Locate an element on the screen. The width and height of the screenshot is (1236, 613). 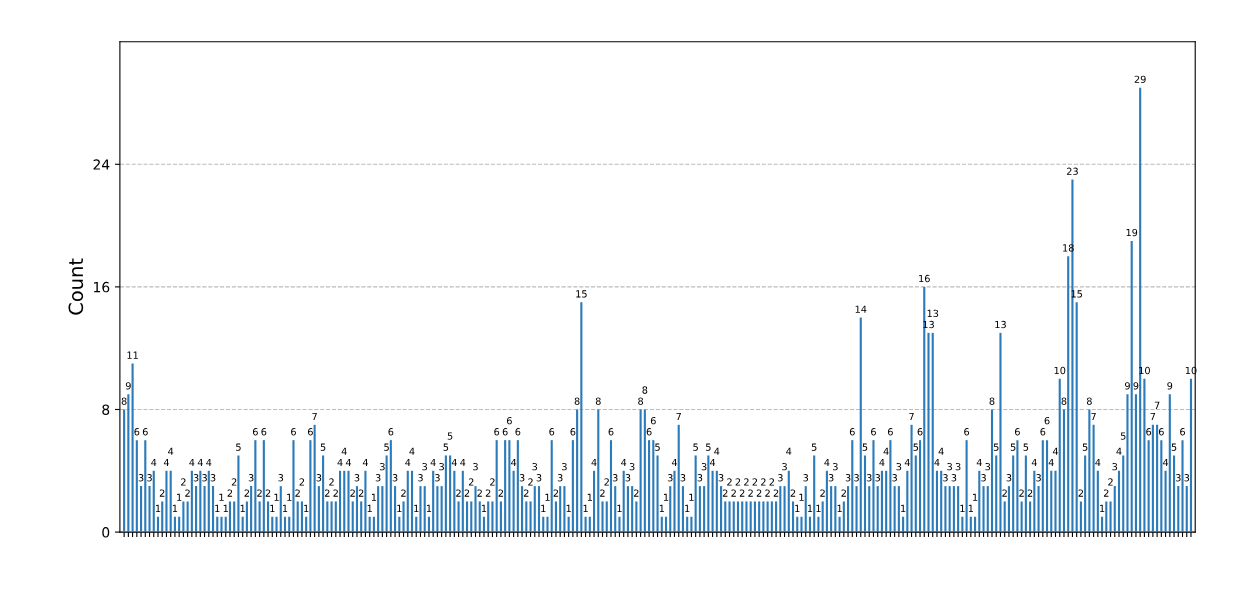
data-label: 14 is located at coordinates (861, 309).